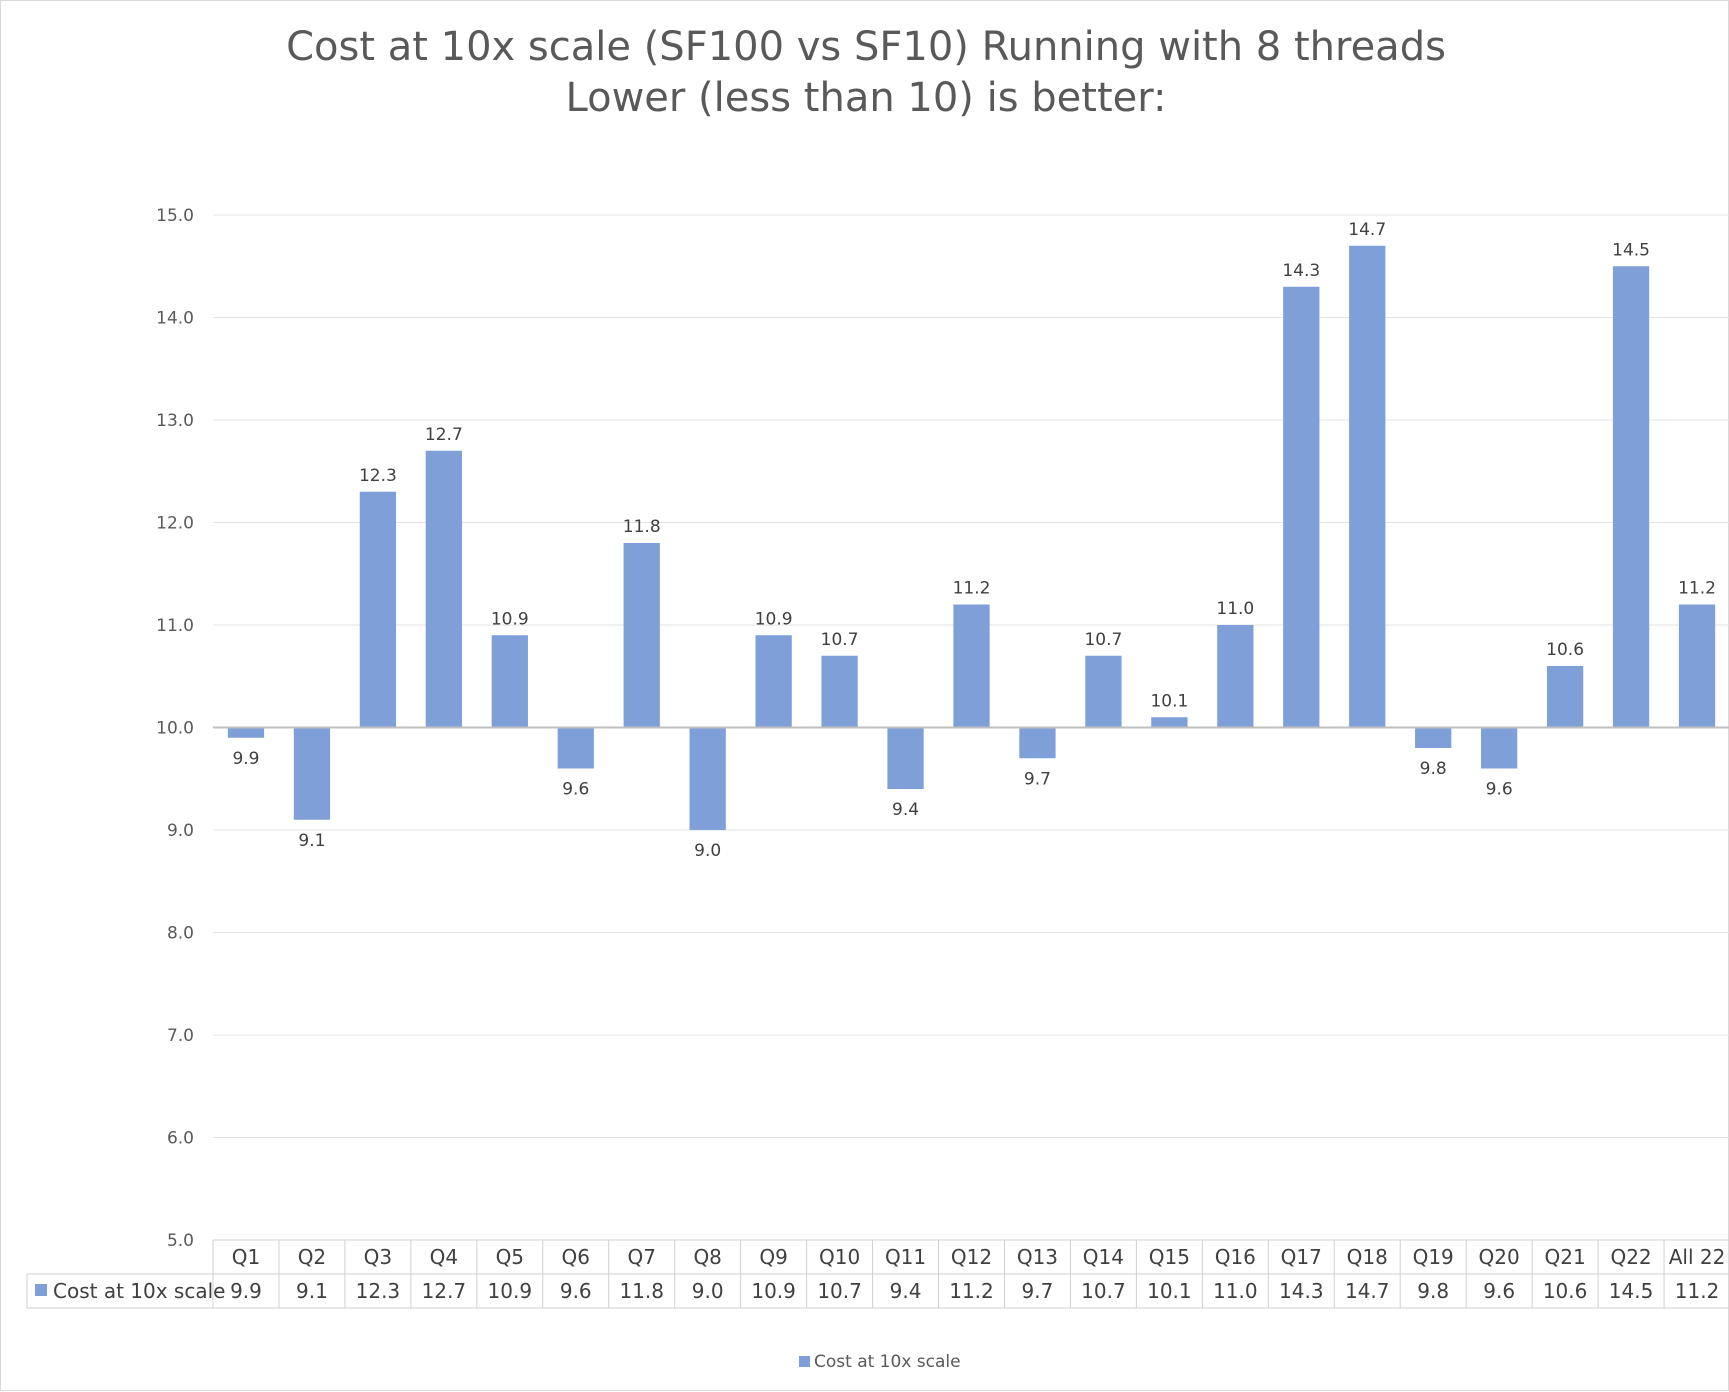 The image size is (1729, 1392). What do you see at coordinates (1103, 1257) in the screenshot?
I see `category-label: Q14` at bounding box center [1103, 1257].